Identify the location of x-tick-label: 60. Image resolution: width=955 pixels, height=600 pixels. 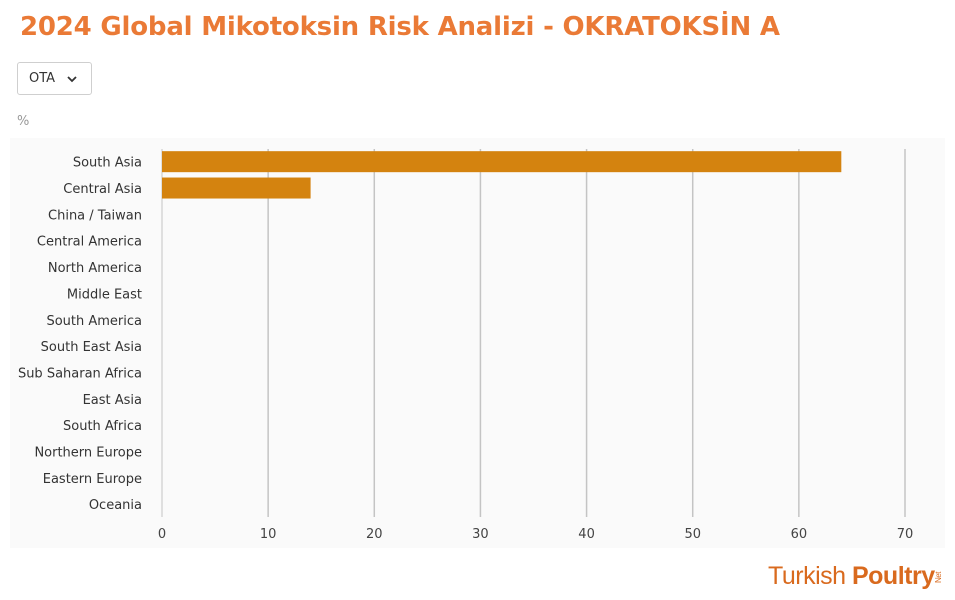
(799, 534).